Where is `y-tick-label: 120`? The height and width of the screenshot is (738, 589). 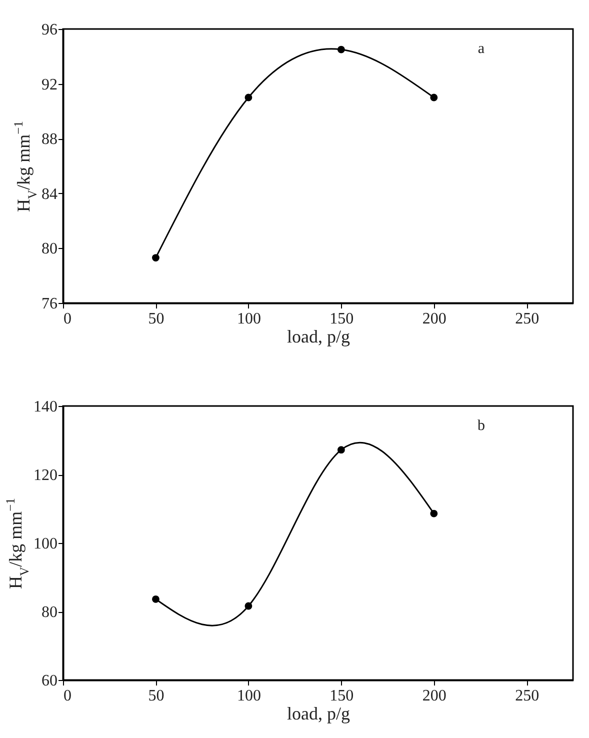 y-tick-label: 120 is located at coordinates (46, 475).